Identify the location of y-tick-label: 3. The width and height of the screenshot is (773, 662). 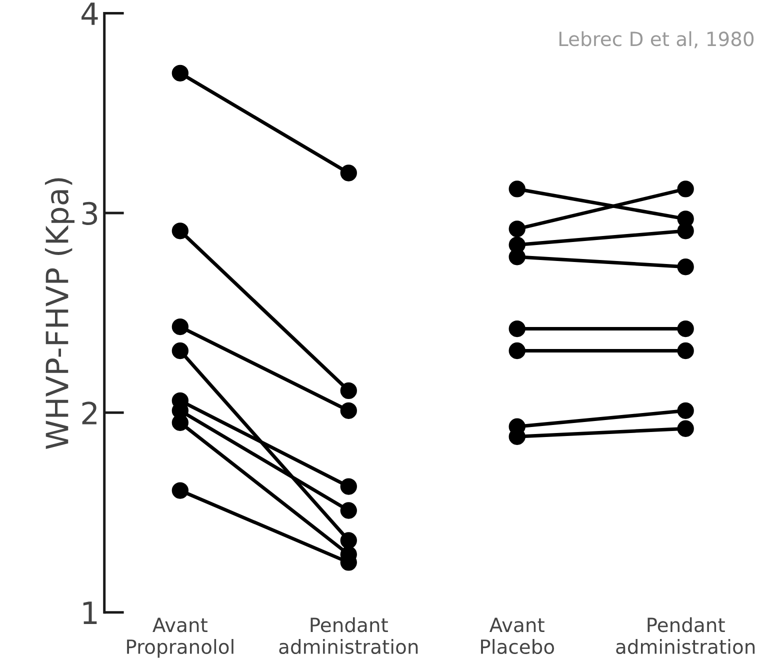
(90, 213).